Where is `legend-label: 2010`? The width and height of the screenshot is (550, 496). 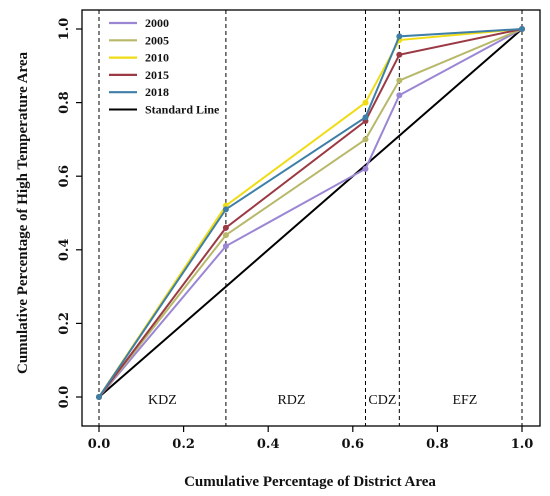 legend-label: 2010 is located at coordinates (157, 58).